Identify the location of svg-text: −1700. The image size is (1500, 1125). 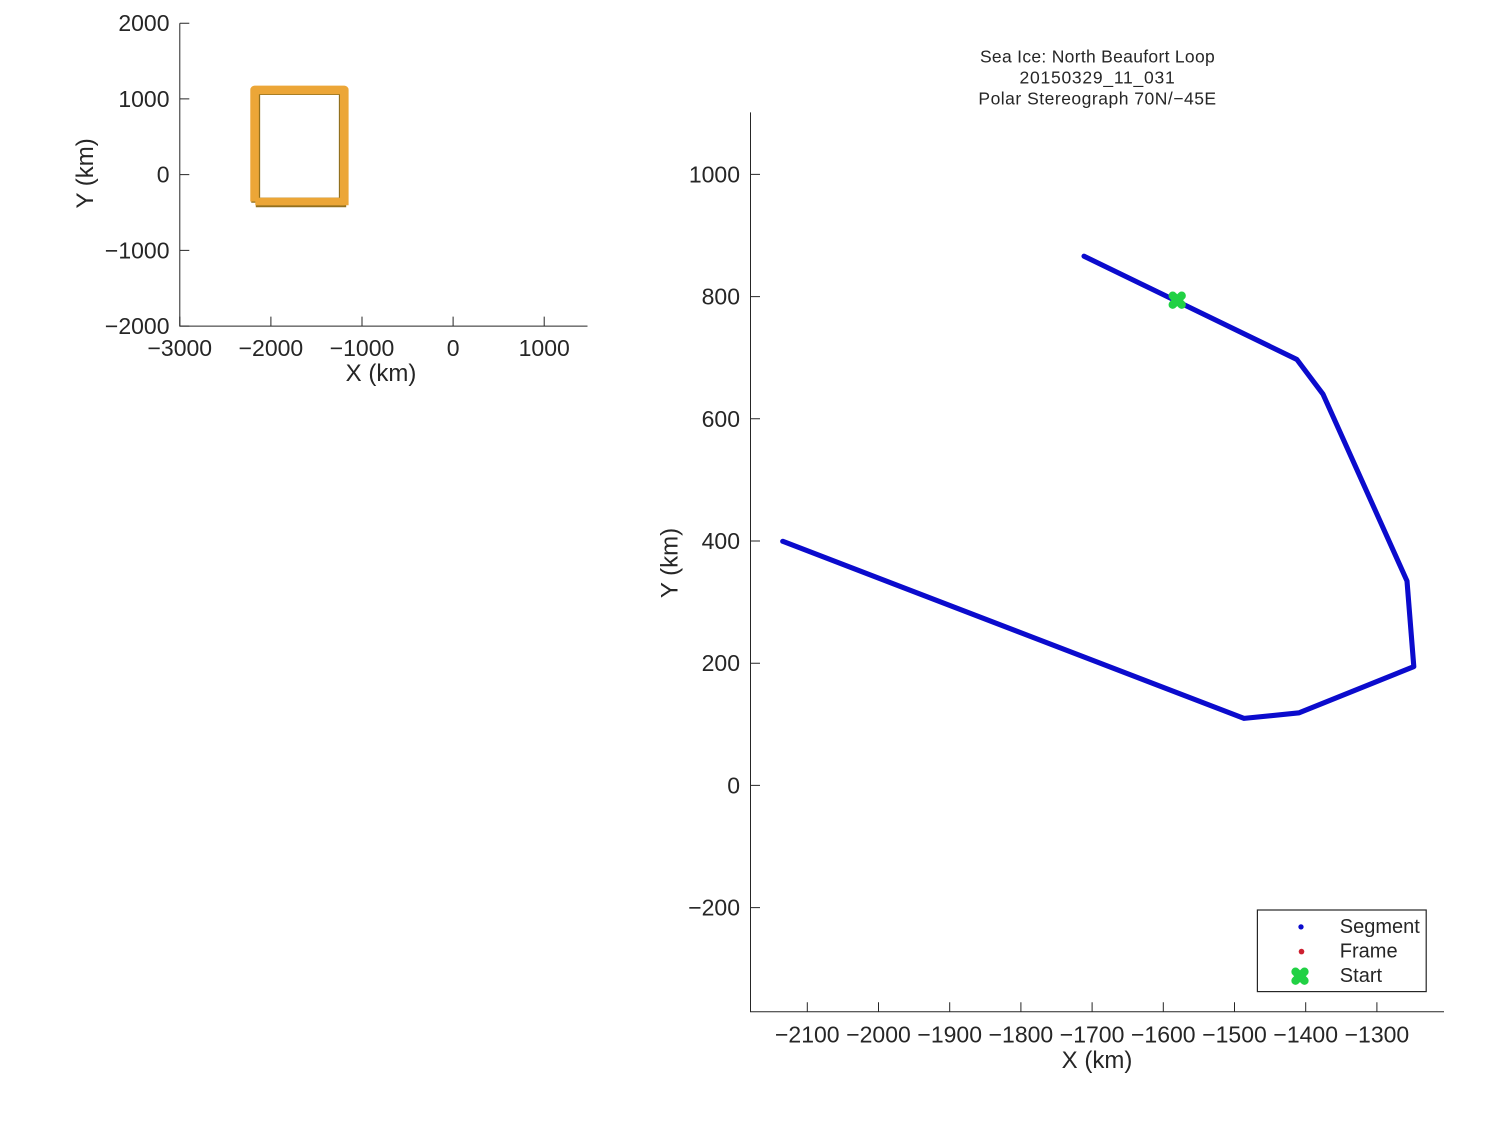
(1092, 1035).